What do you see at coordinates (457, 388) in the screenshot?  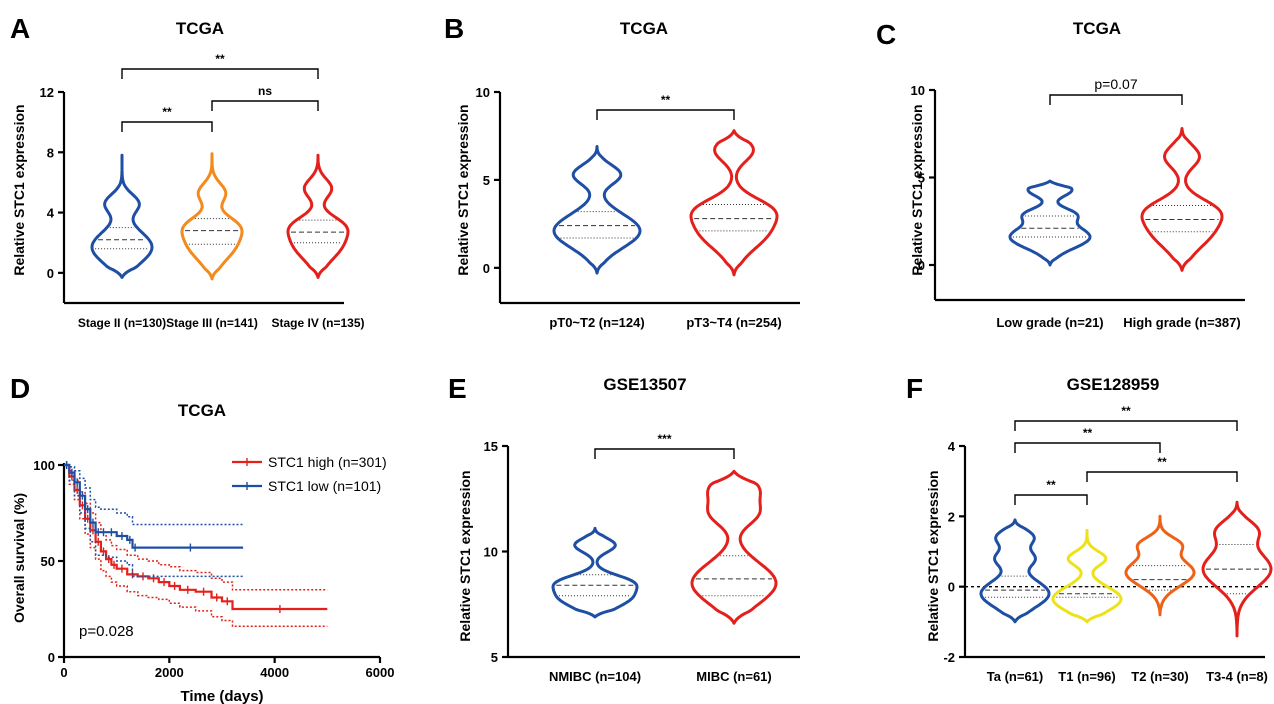 I see `panel-letter-e: E` at bounding box center [457, 388].